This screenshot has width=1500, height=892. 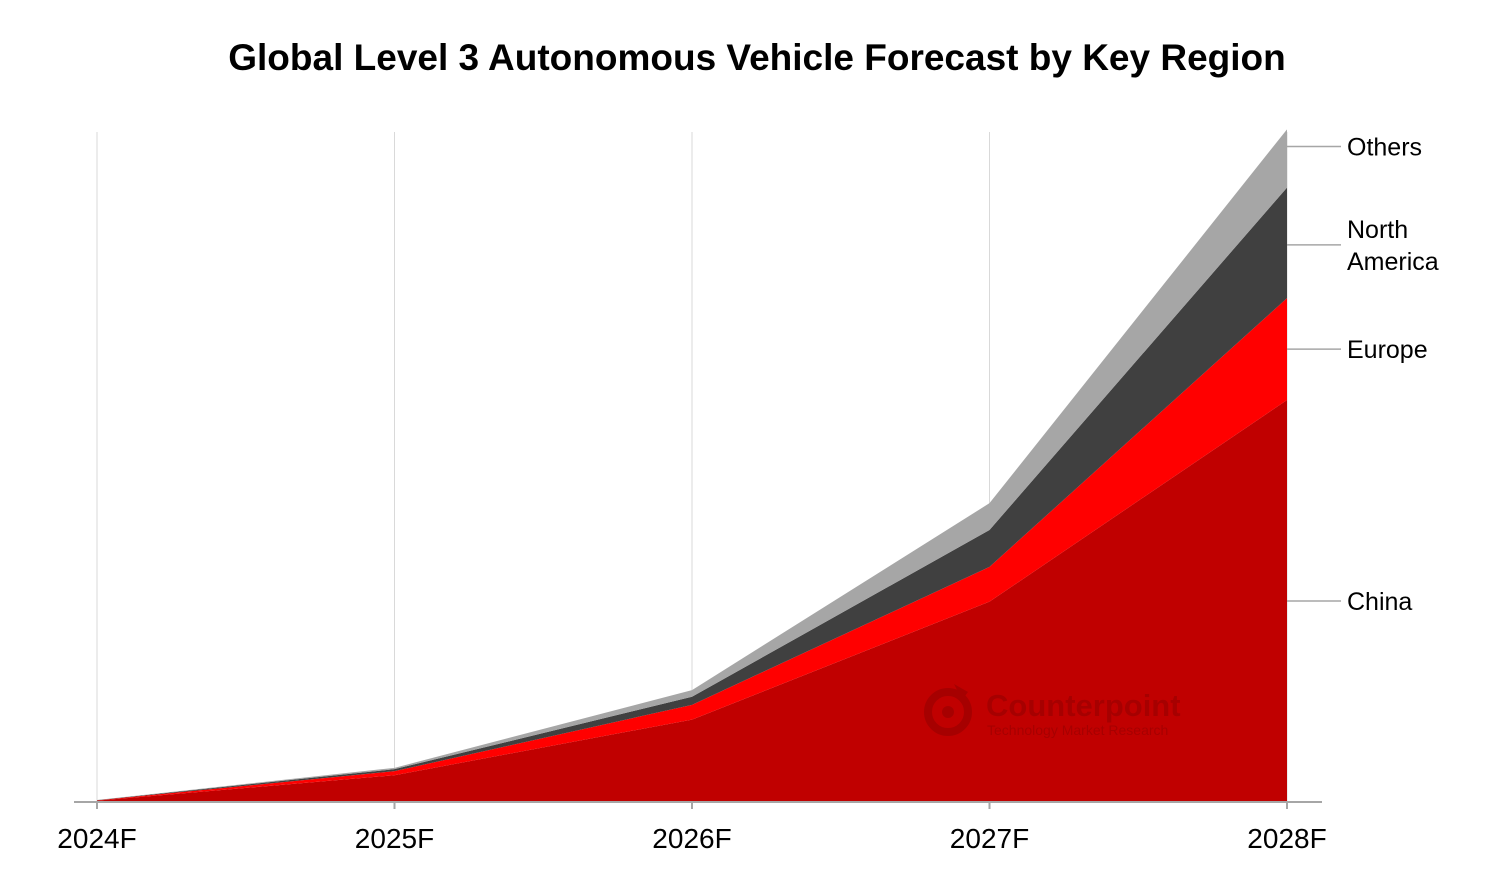 I want to click on x-tick-label-2025f: 2025F, so click(x=394, y=838).